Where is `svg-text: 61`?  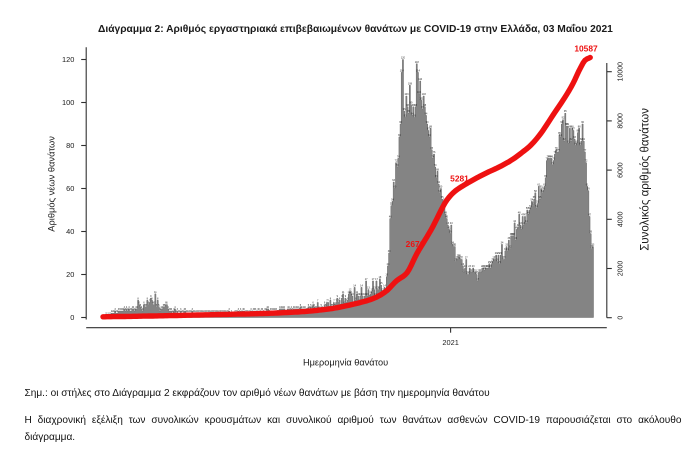 svg-text: 61 is located at coordinates (587, 184).